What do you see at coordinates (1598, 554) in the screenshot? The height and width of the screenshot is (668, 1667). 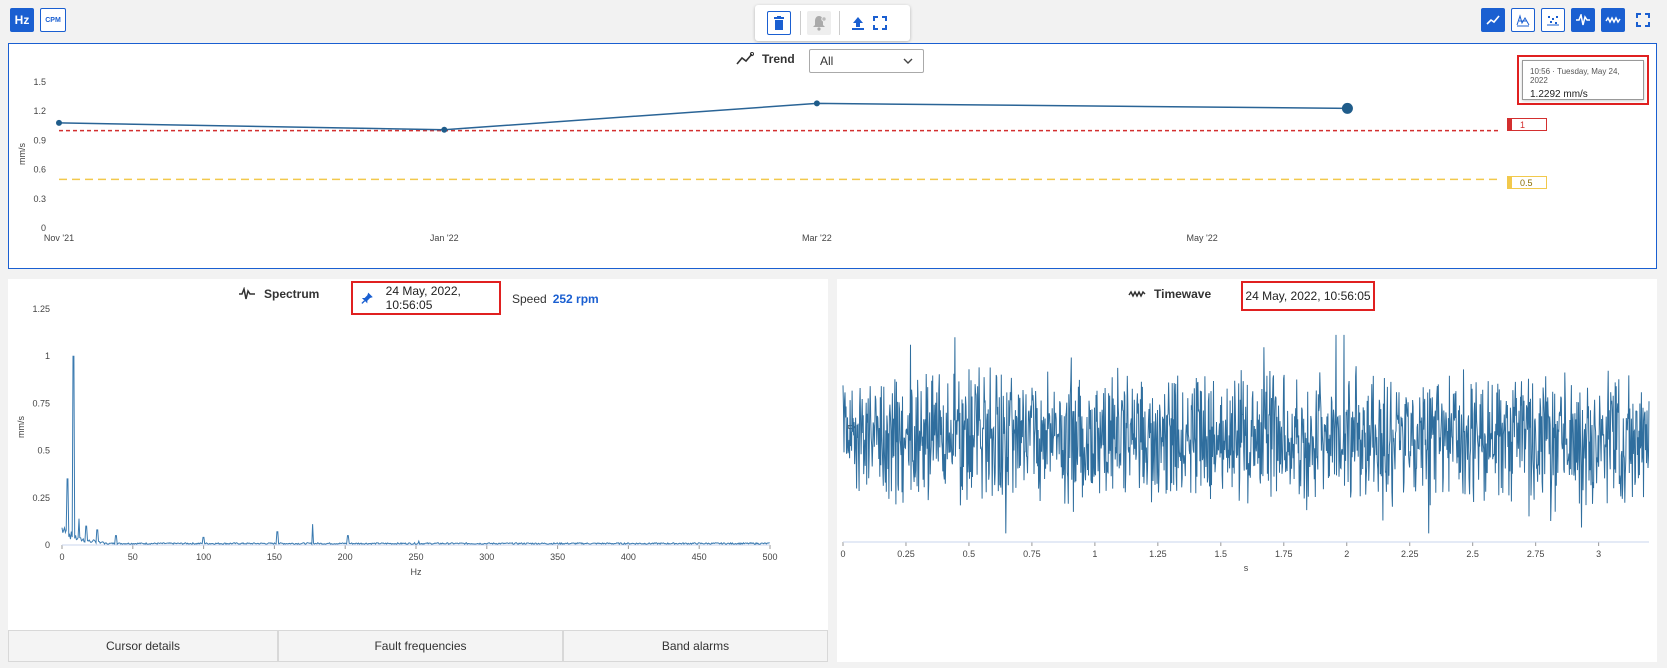 I see `x-tick-label: 3` at bounding box center [1598, 554].